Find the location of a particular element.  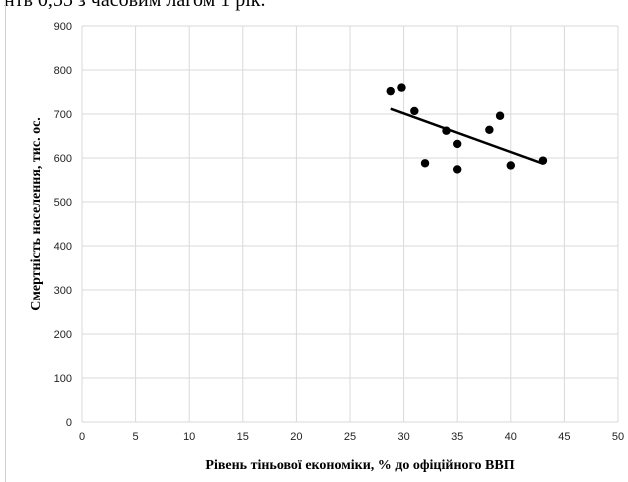

y-tick-label: 500 is located at coordinates (63, 203).